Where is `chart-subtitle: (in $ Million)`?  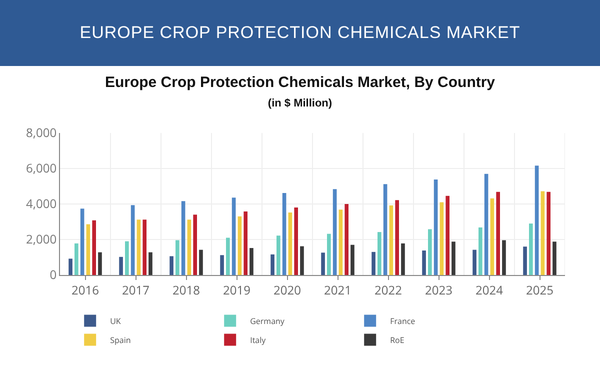 chart-subtitle: (in $ Million) is located at coordinates (300, 104).